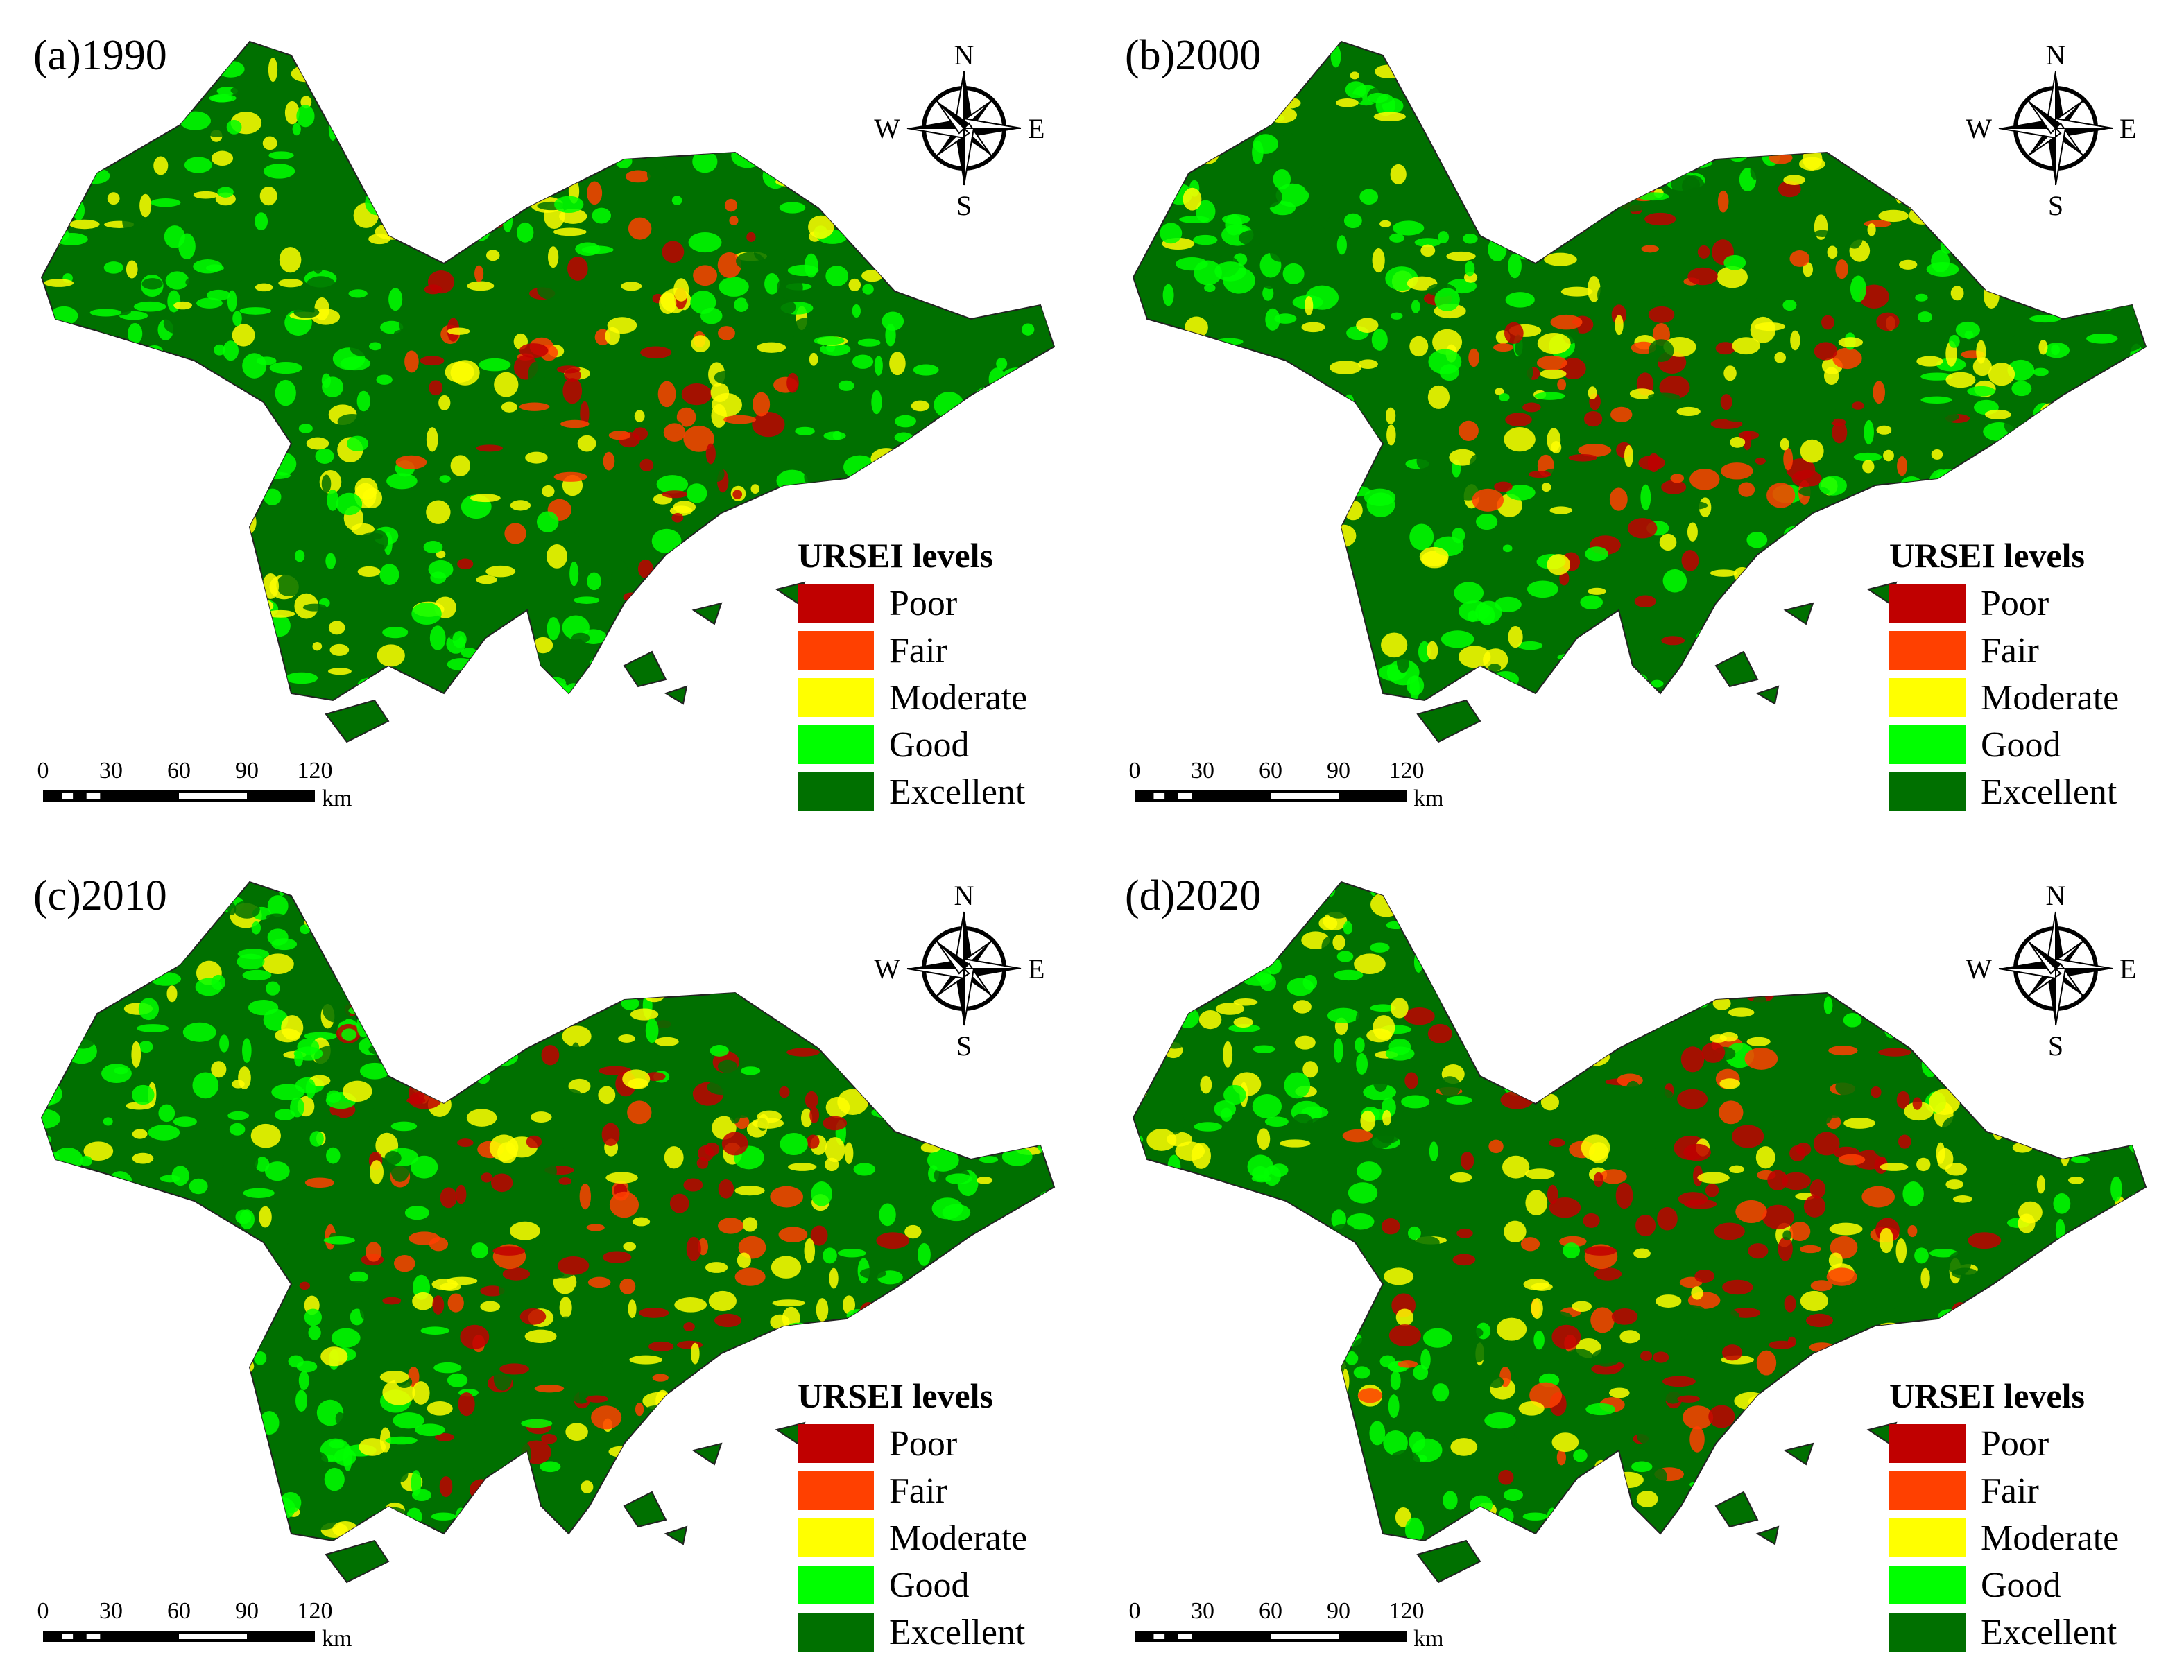  Describe the element at coordinates (950, 118) in the screenshot. I see `compass-point` at that location.